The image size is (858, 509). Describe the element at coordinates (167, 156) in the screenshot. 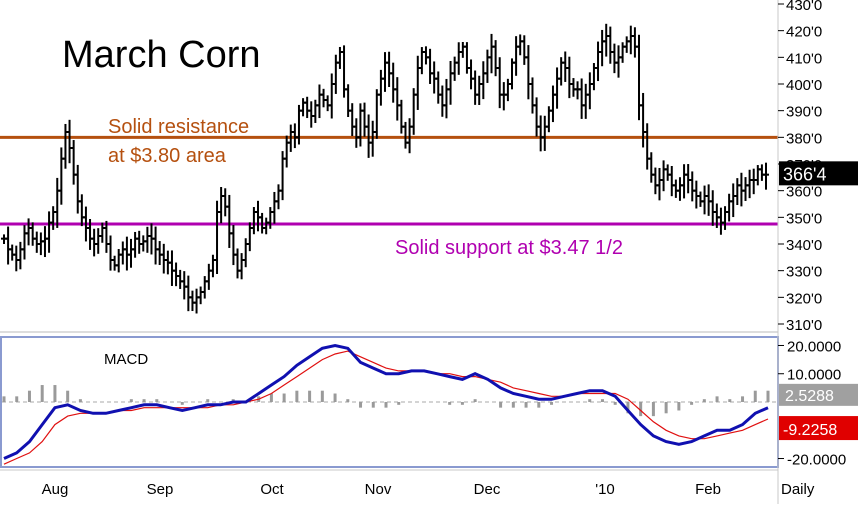

I see `resistance-label-line2: at $3.80 area` at that location.